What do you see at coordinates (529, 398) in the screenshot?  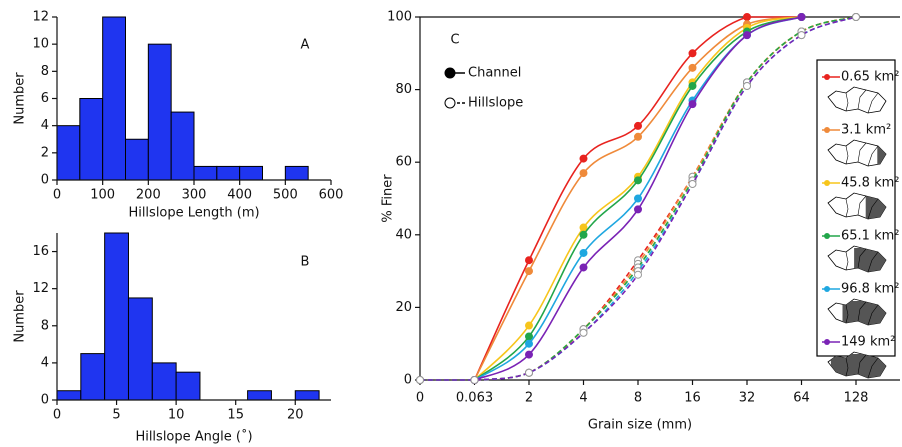 I see `x-tick-label: 2` at bounding box center [529, 398].